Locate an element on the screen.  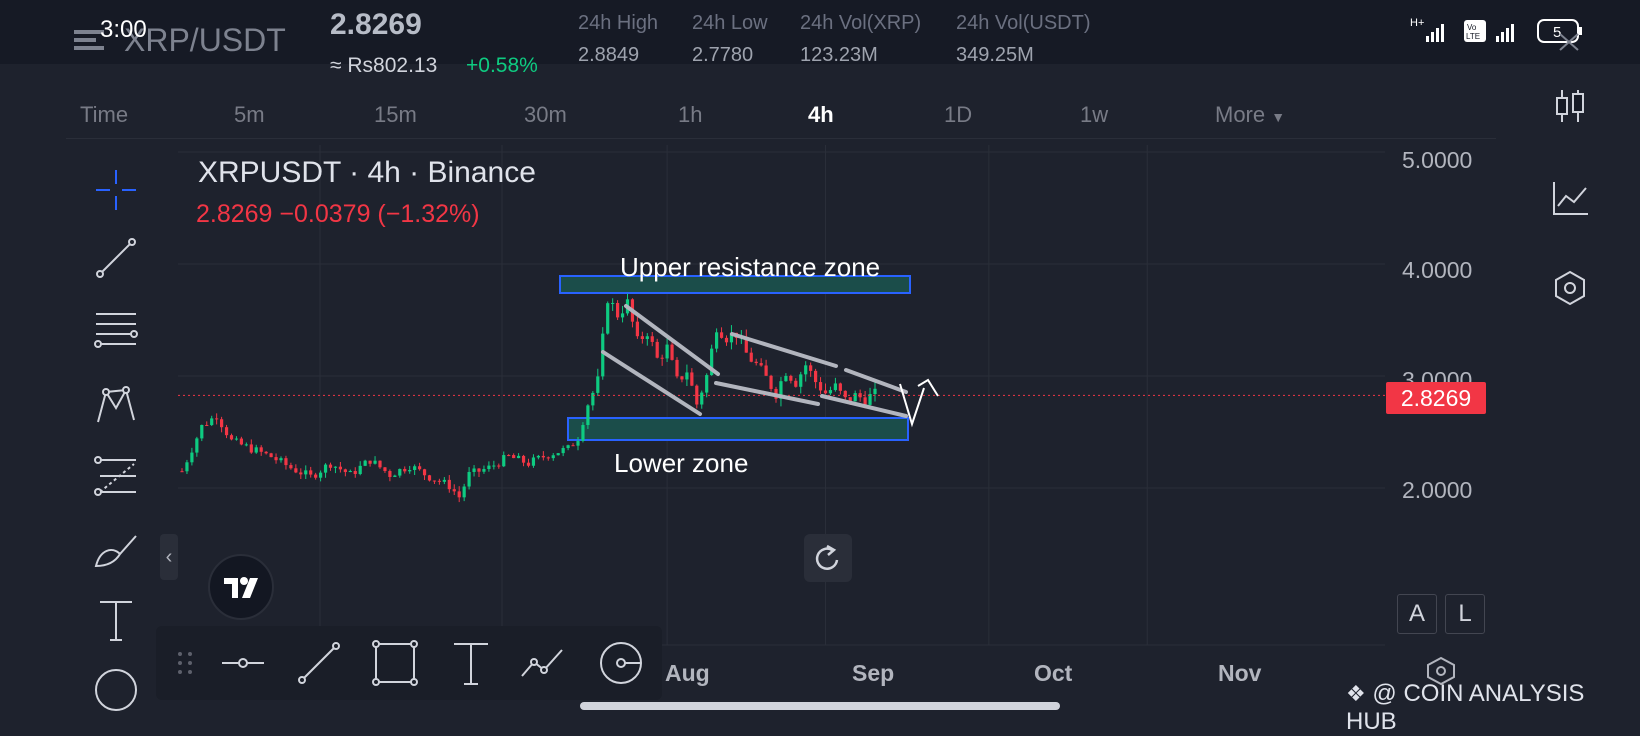
interval-1w: 1w is located at coordinates (1094, 114).